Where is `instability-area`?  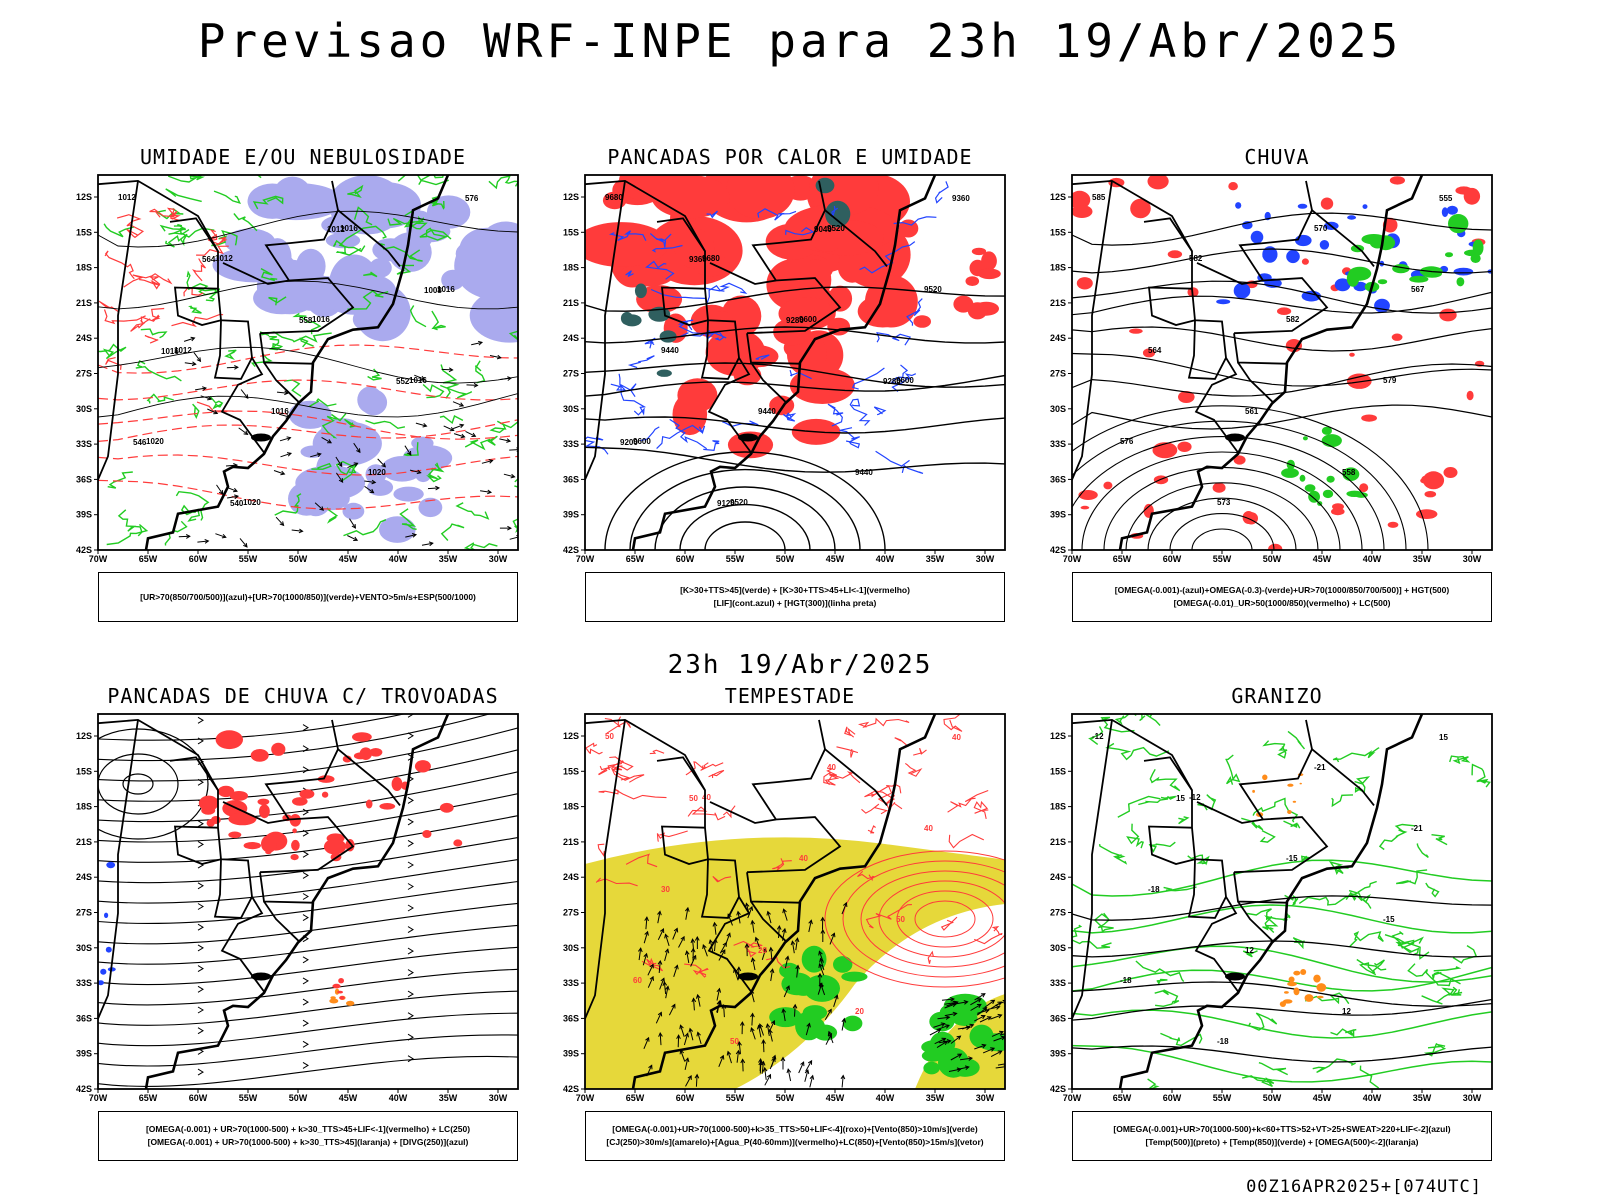
instability-area is located at coordinates (668, 336).